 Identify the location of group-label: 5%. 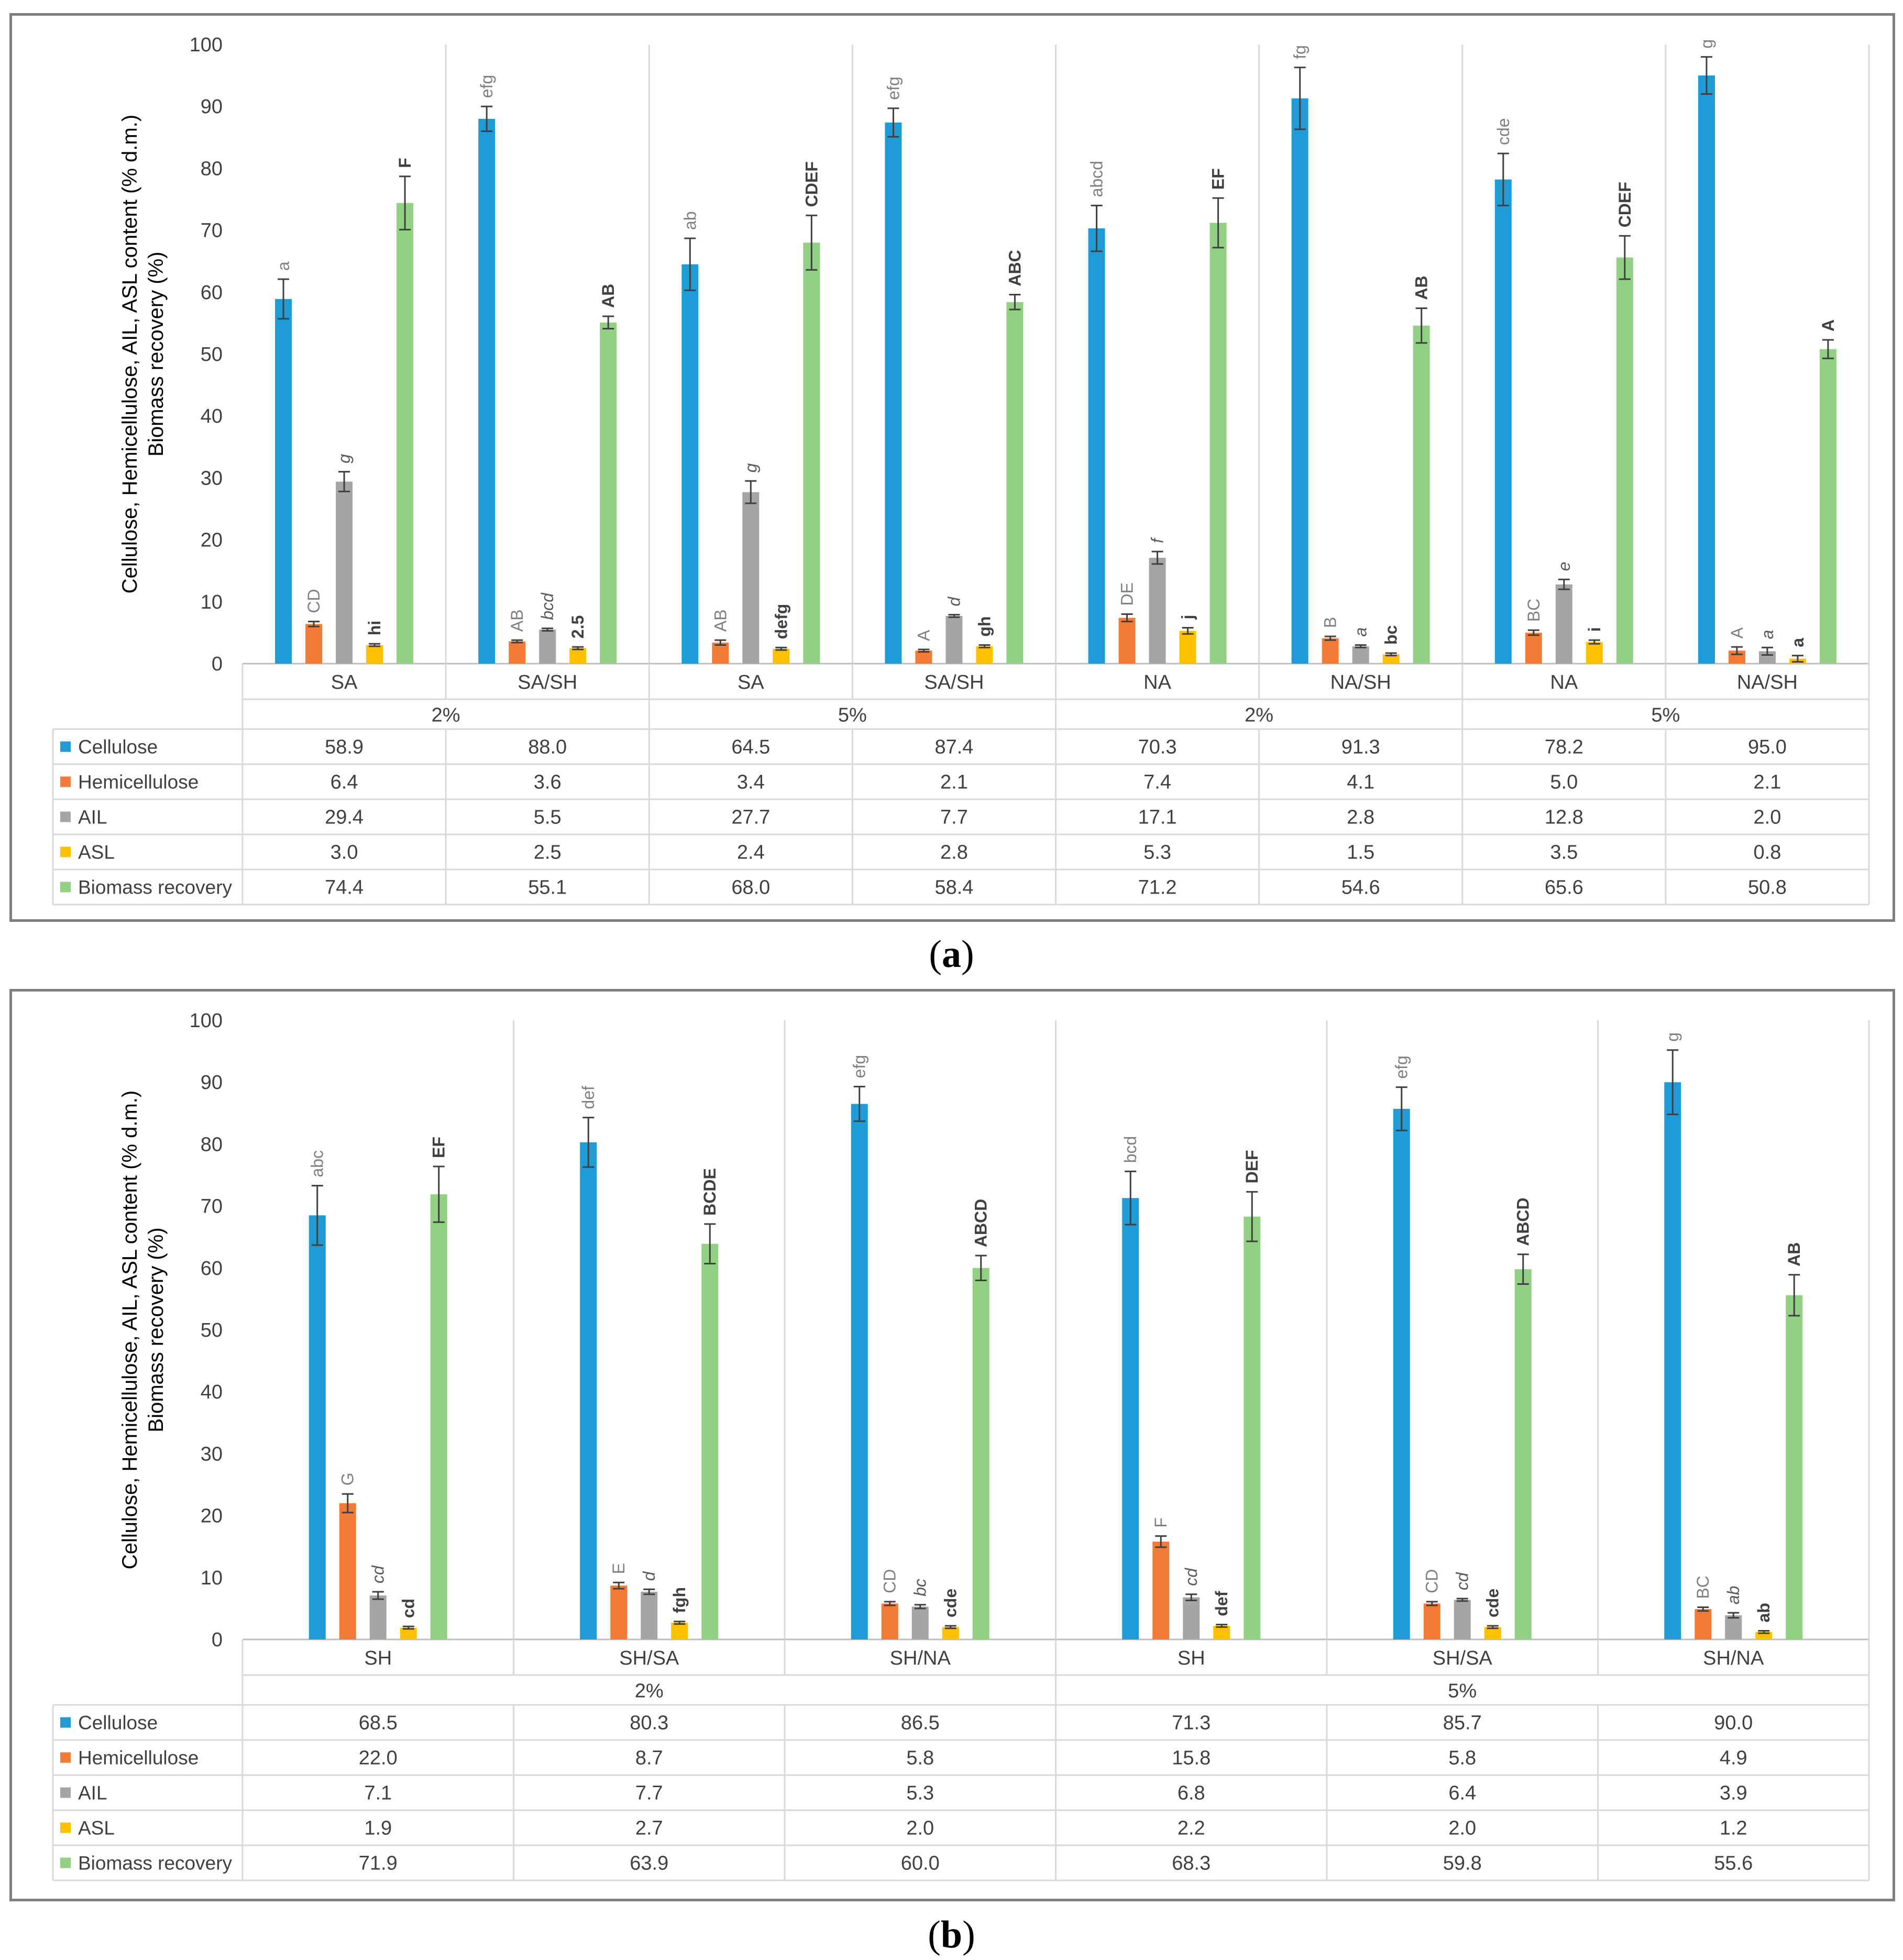
(1462, 1691).